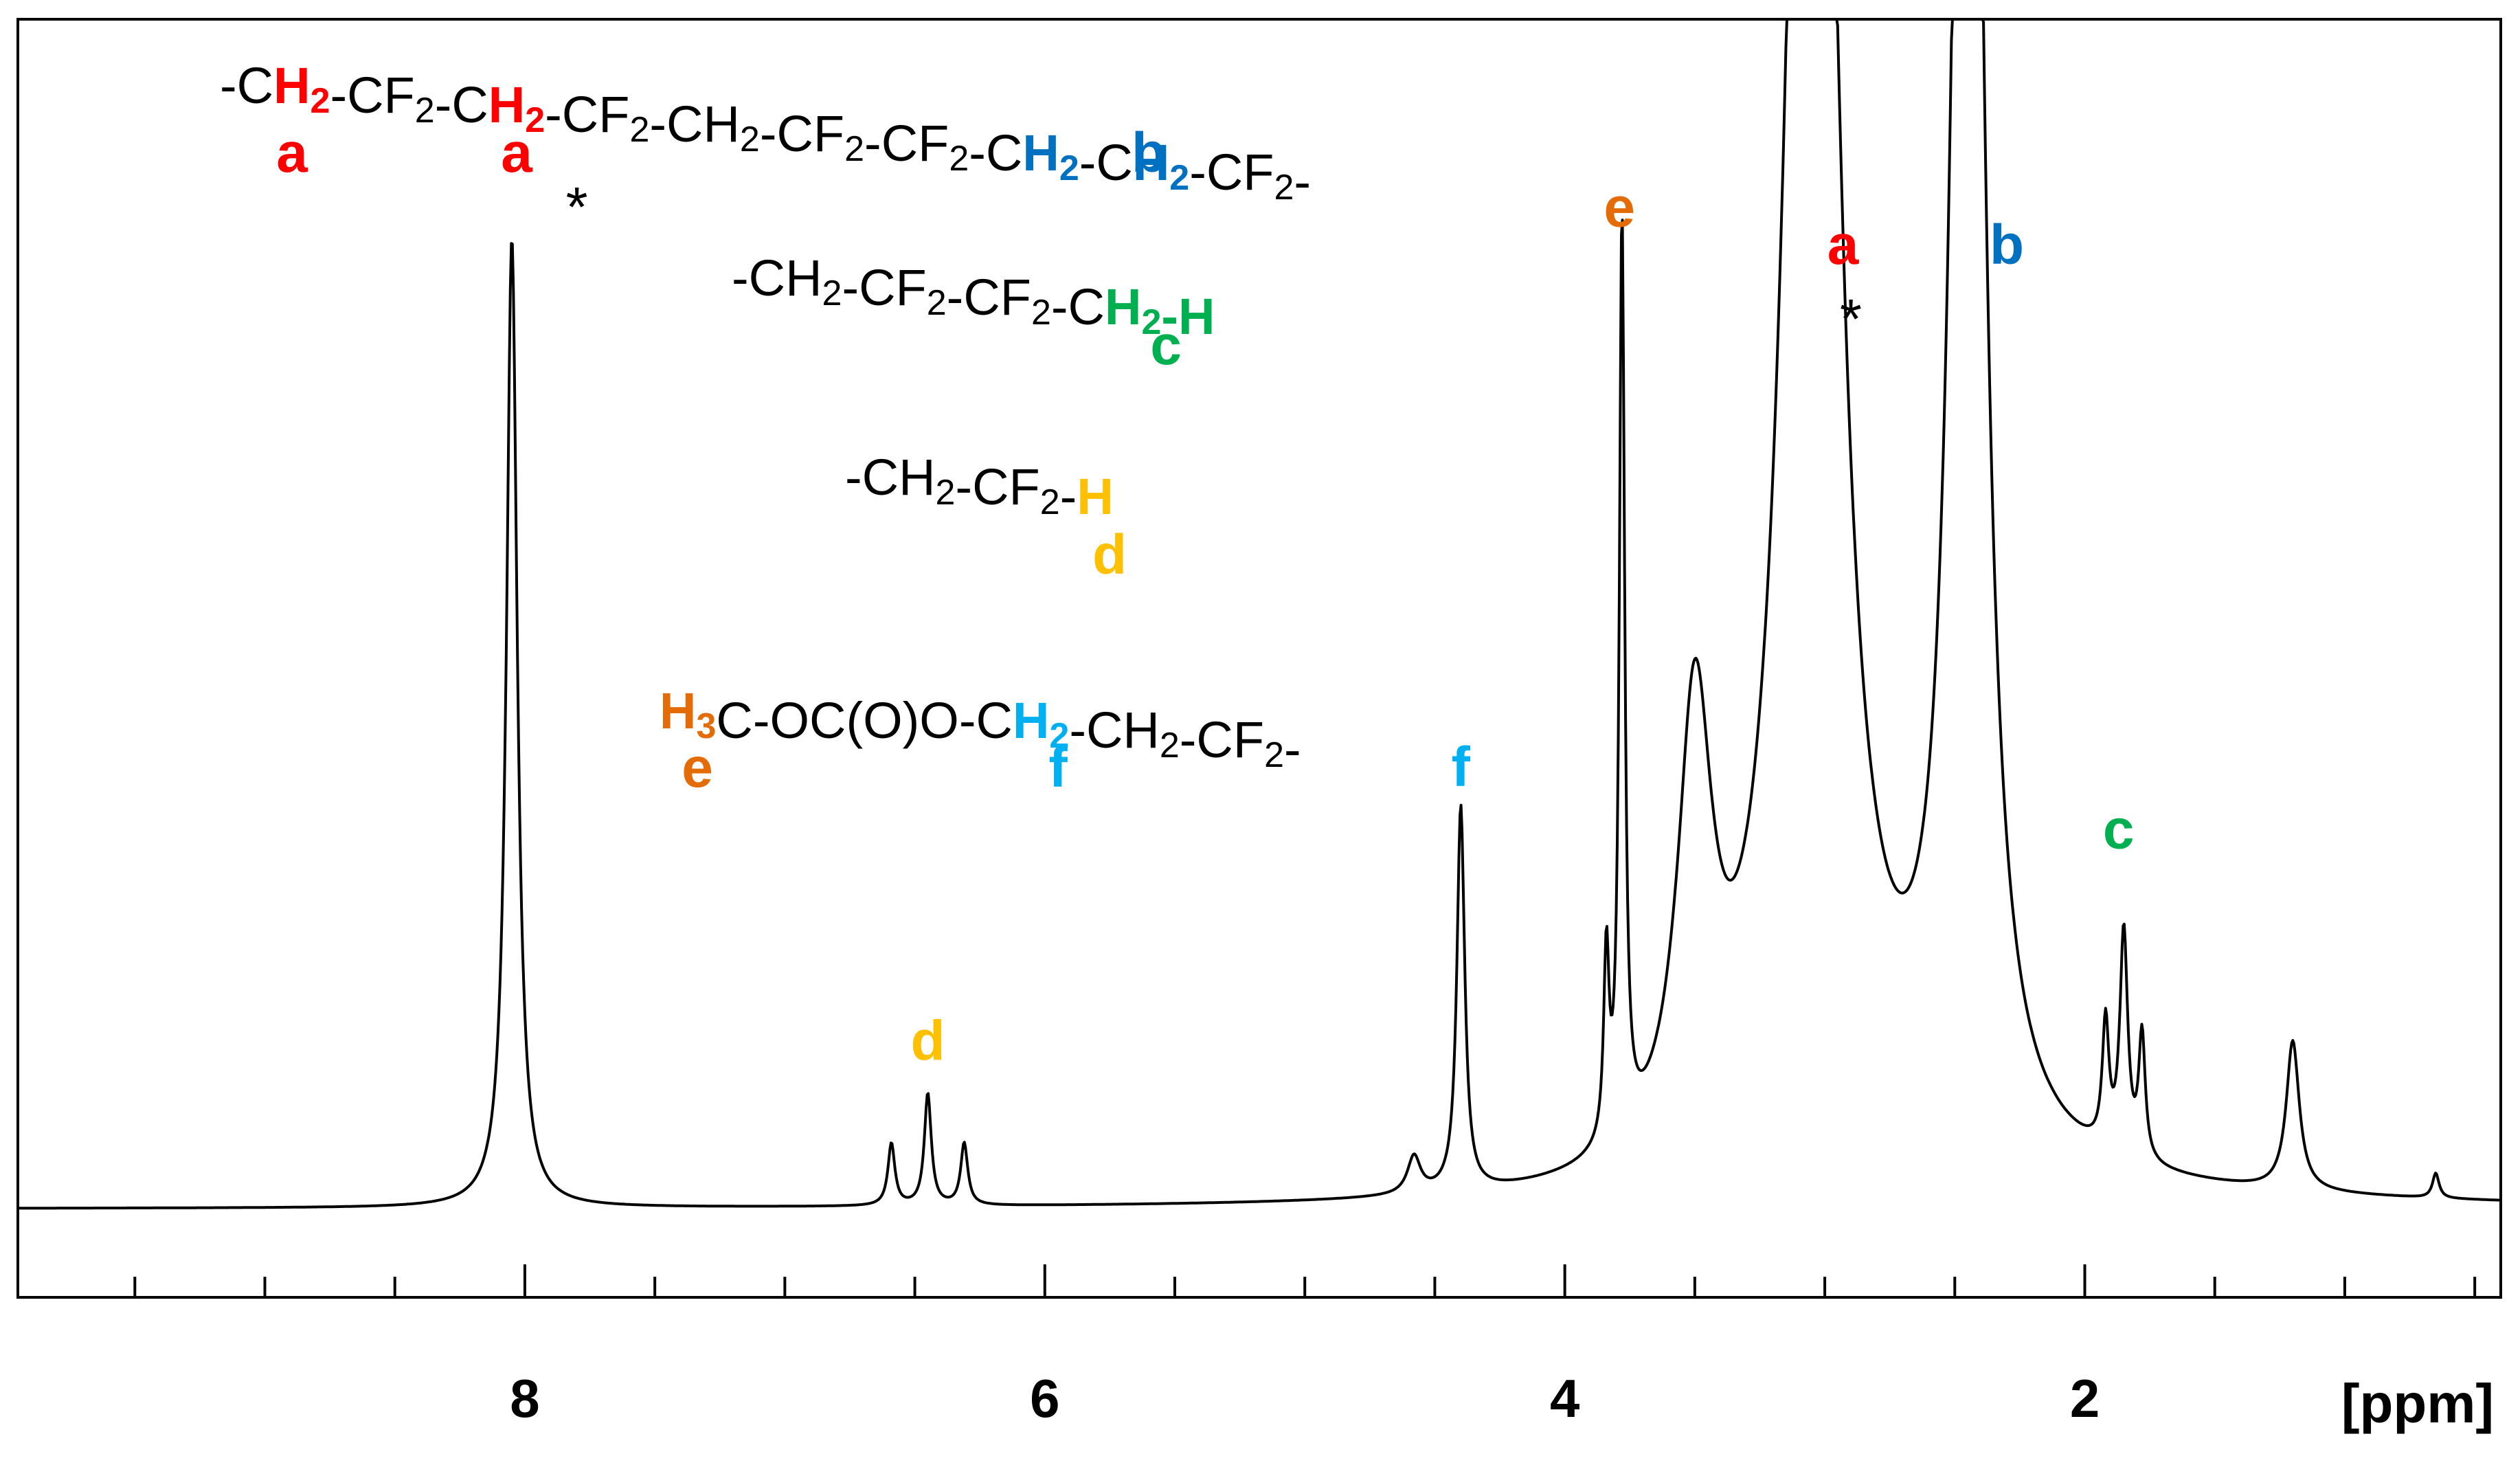 This screenshot has width=2520, height=1465. What do you see at coordinates (2119, 830) in the screenshot?
I see `peak-label-c: c` at bounding box center [2119, 830].